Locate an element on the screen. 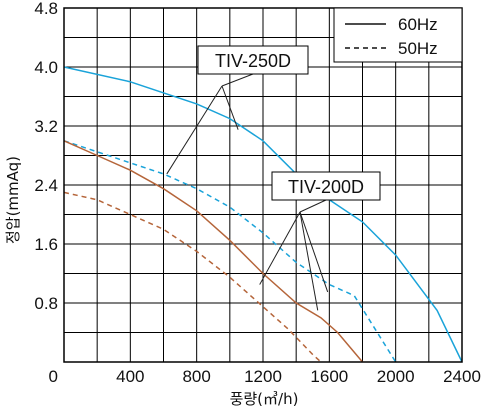 The image size is (484, 410). y-tick-label: 3.2 is located at coordinates (46, 126).